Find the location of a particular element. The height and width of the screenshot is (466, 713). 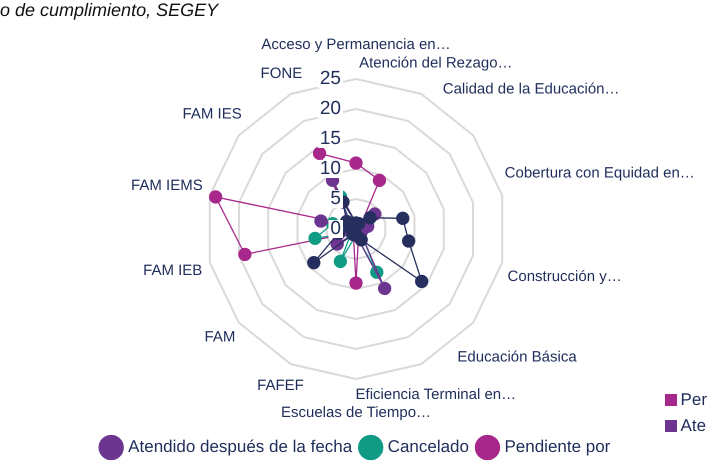

legend-label: Cancelado is located at coordinates (428, 446).